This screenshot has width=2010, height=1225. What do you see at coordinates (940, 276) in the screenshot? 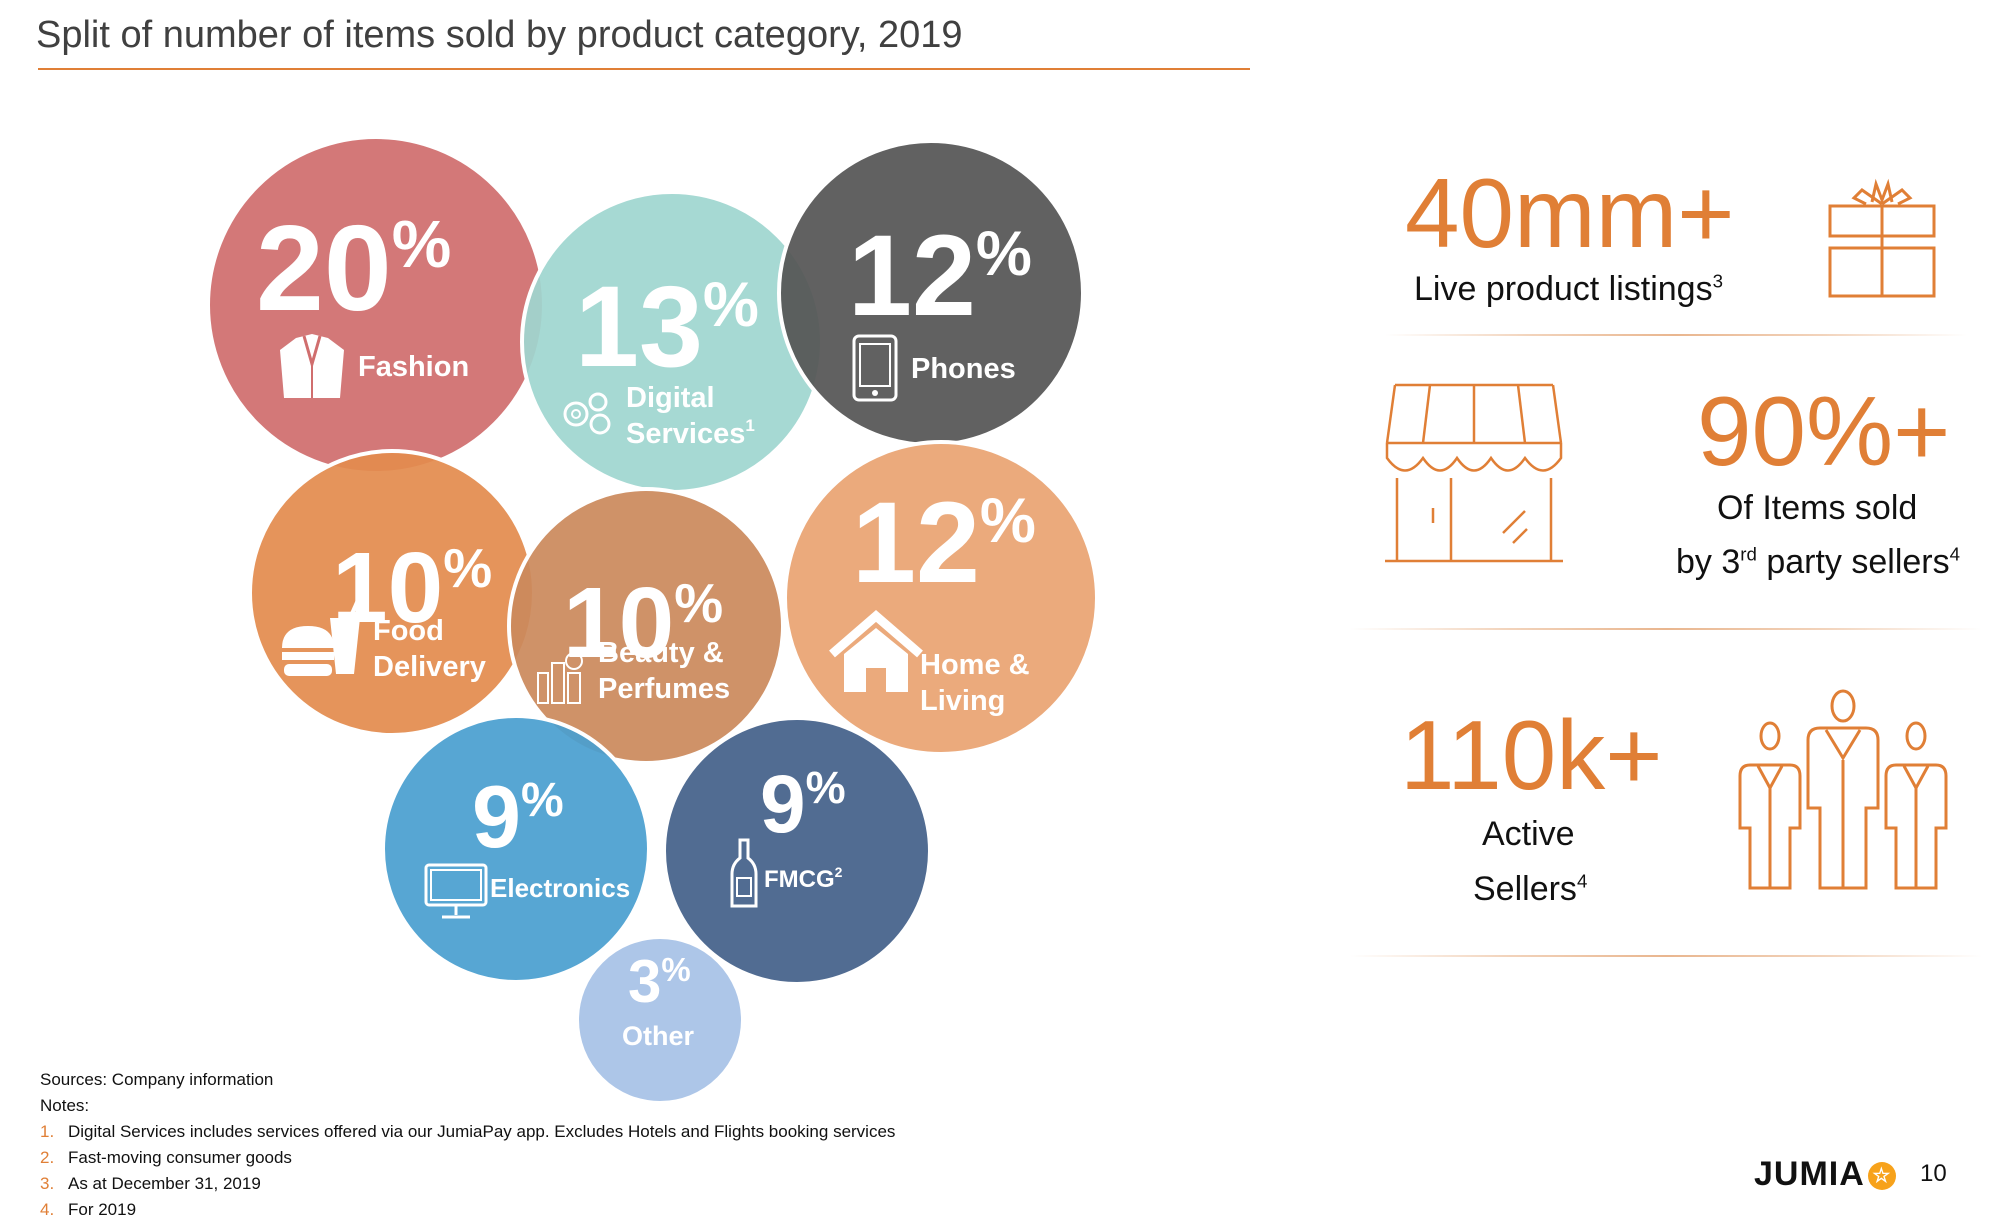
I see `value-phones: 12%` at bounding box center [940, 276].